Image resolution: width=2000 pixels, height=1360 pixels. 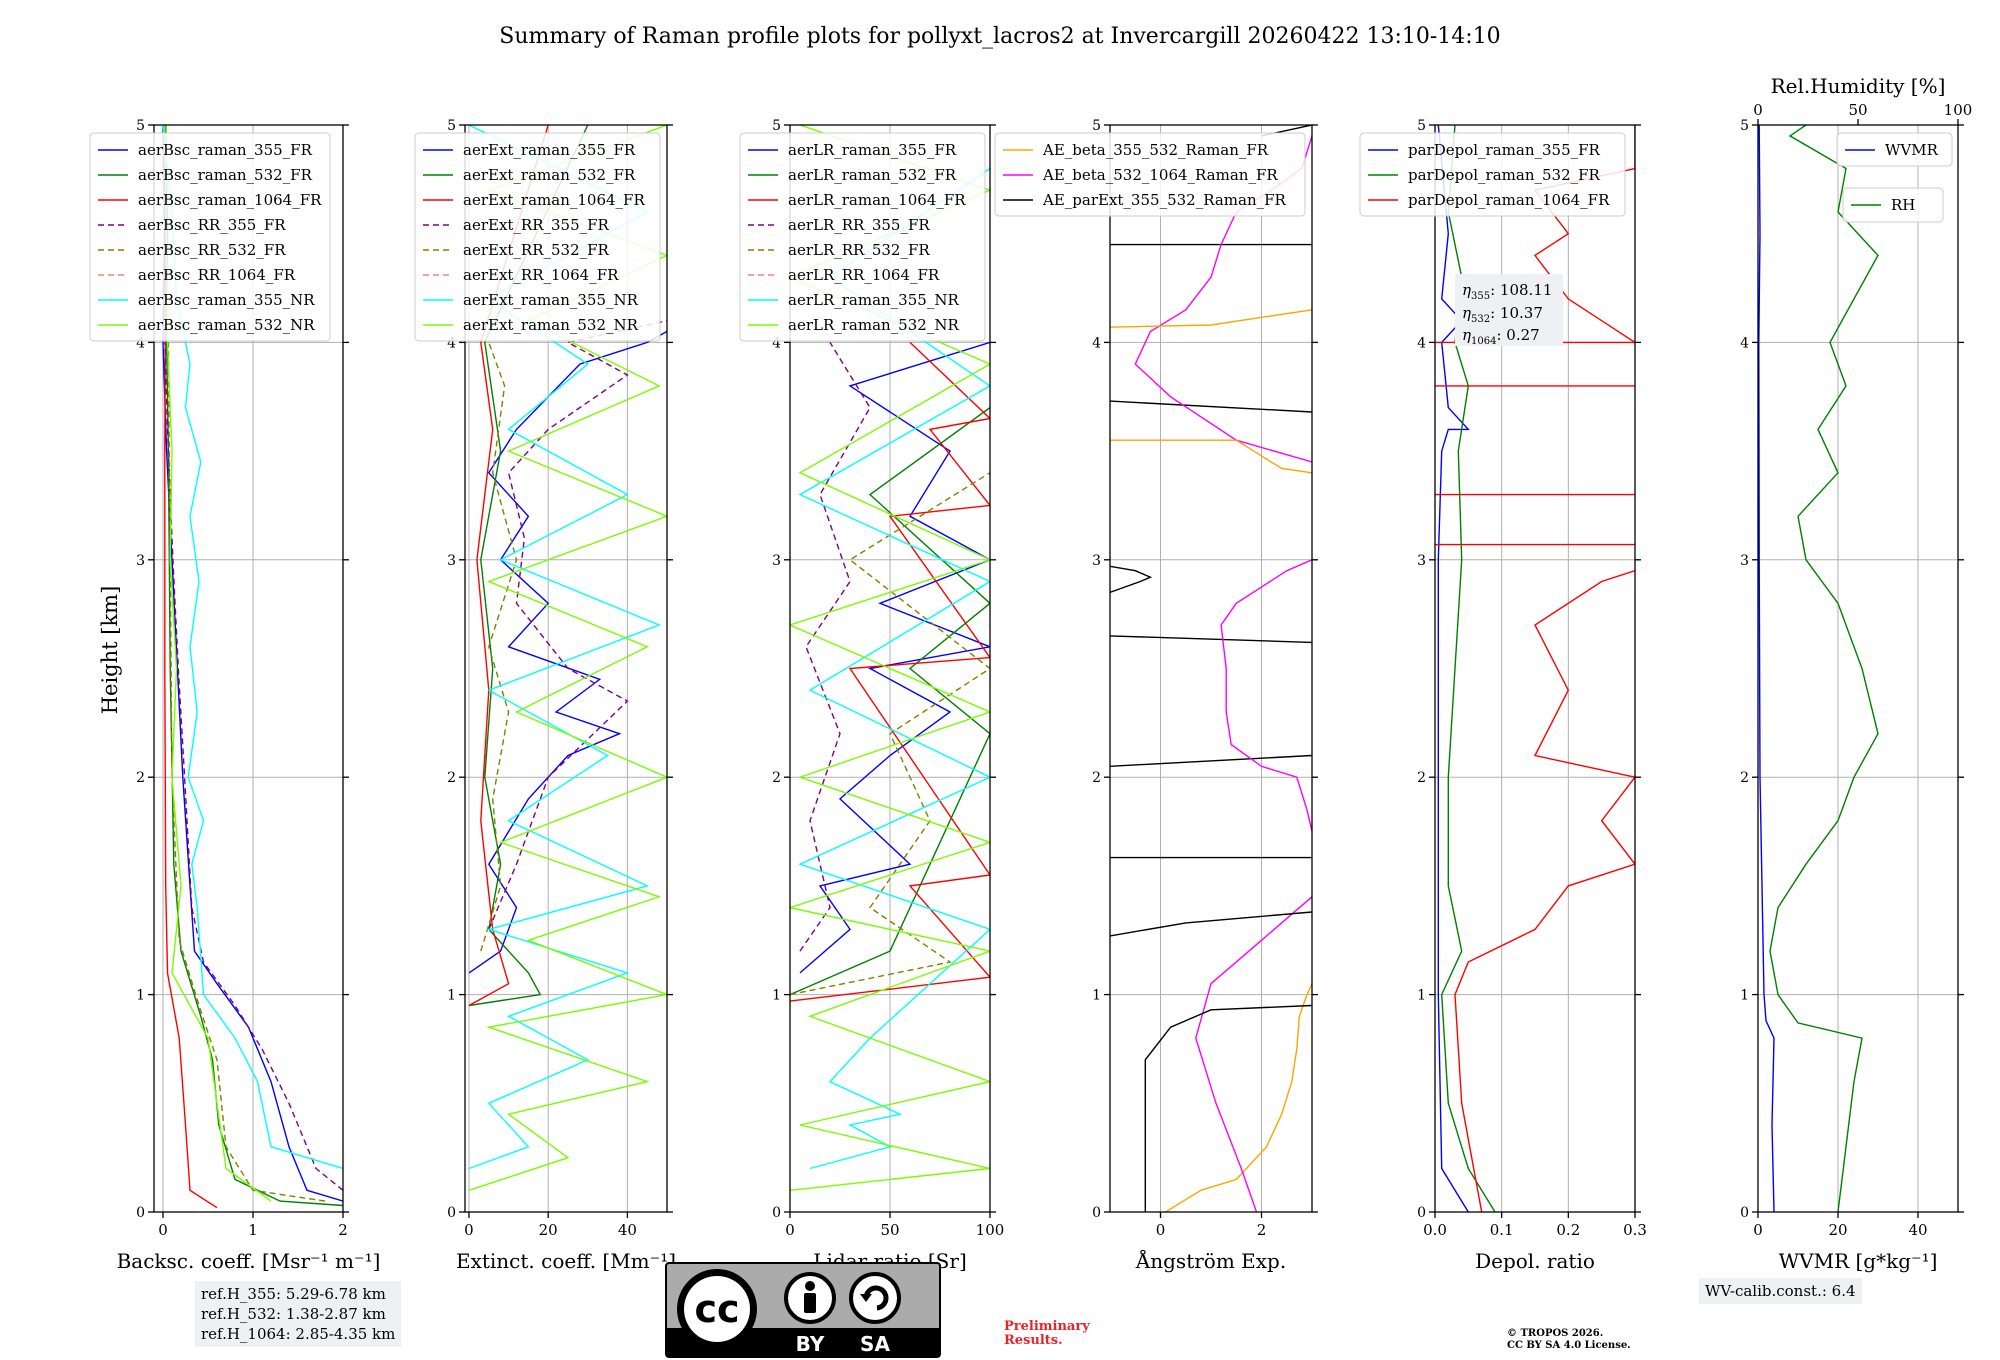 What do you see at coordinates (1435, 1230) in the screenshot?
I see `x-tick-label: 0.0` at bounding box center [1435, 1230].